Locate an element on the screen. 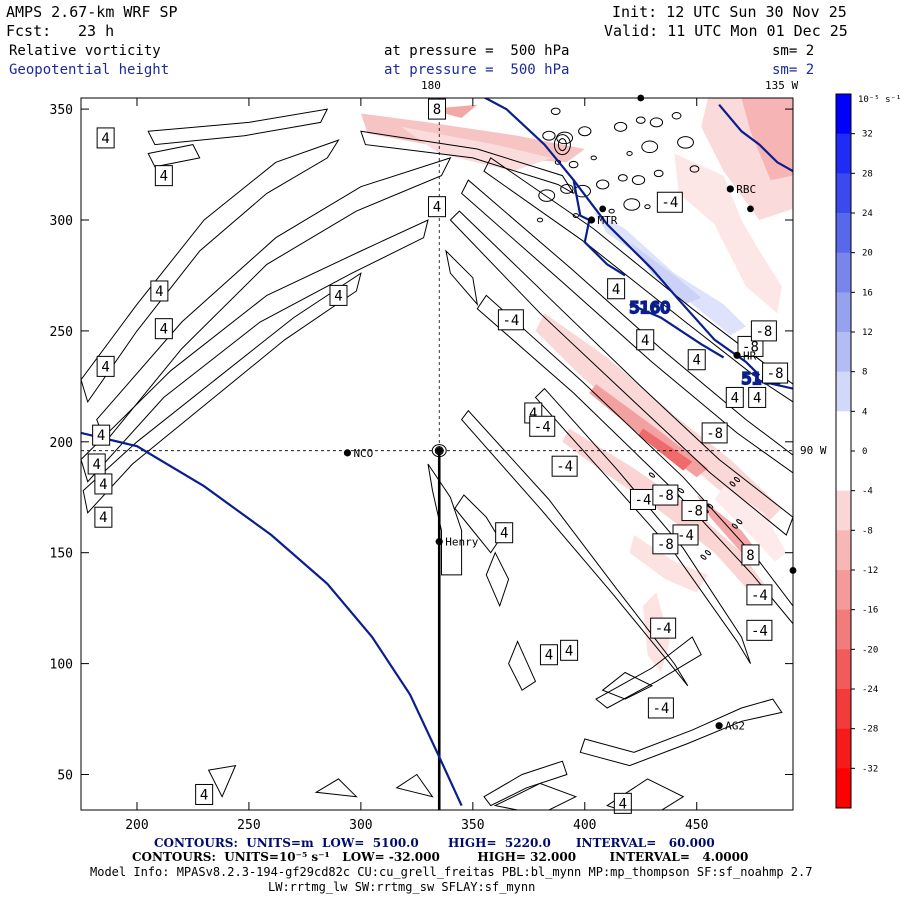  station-label: AG2 is located at coordinates (735, 726).